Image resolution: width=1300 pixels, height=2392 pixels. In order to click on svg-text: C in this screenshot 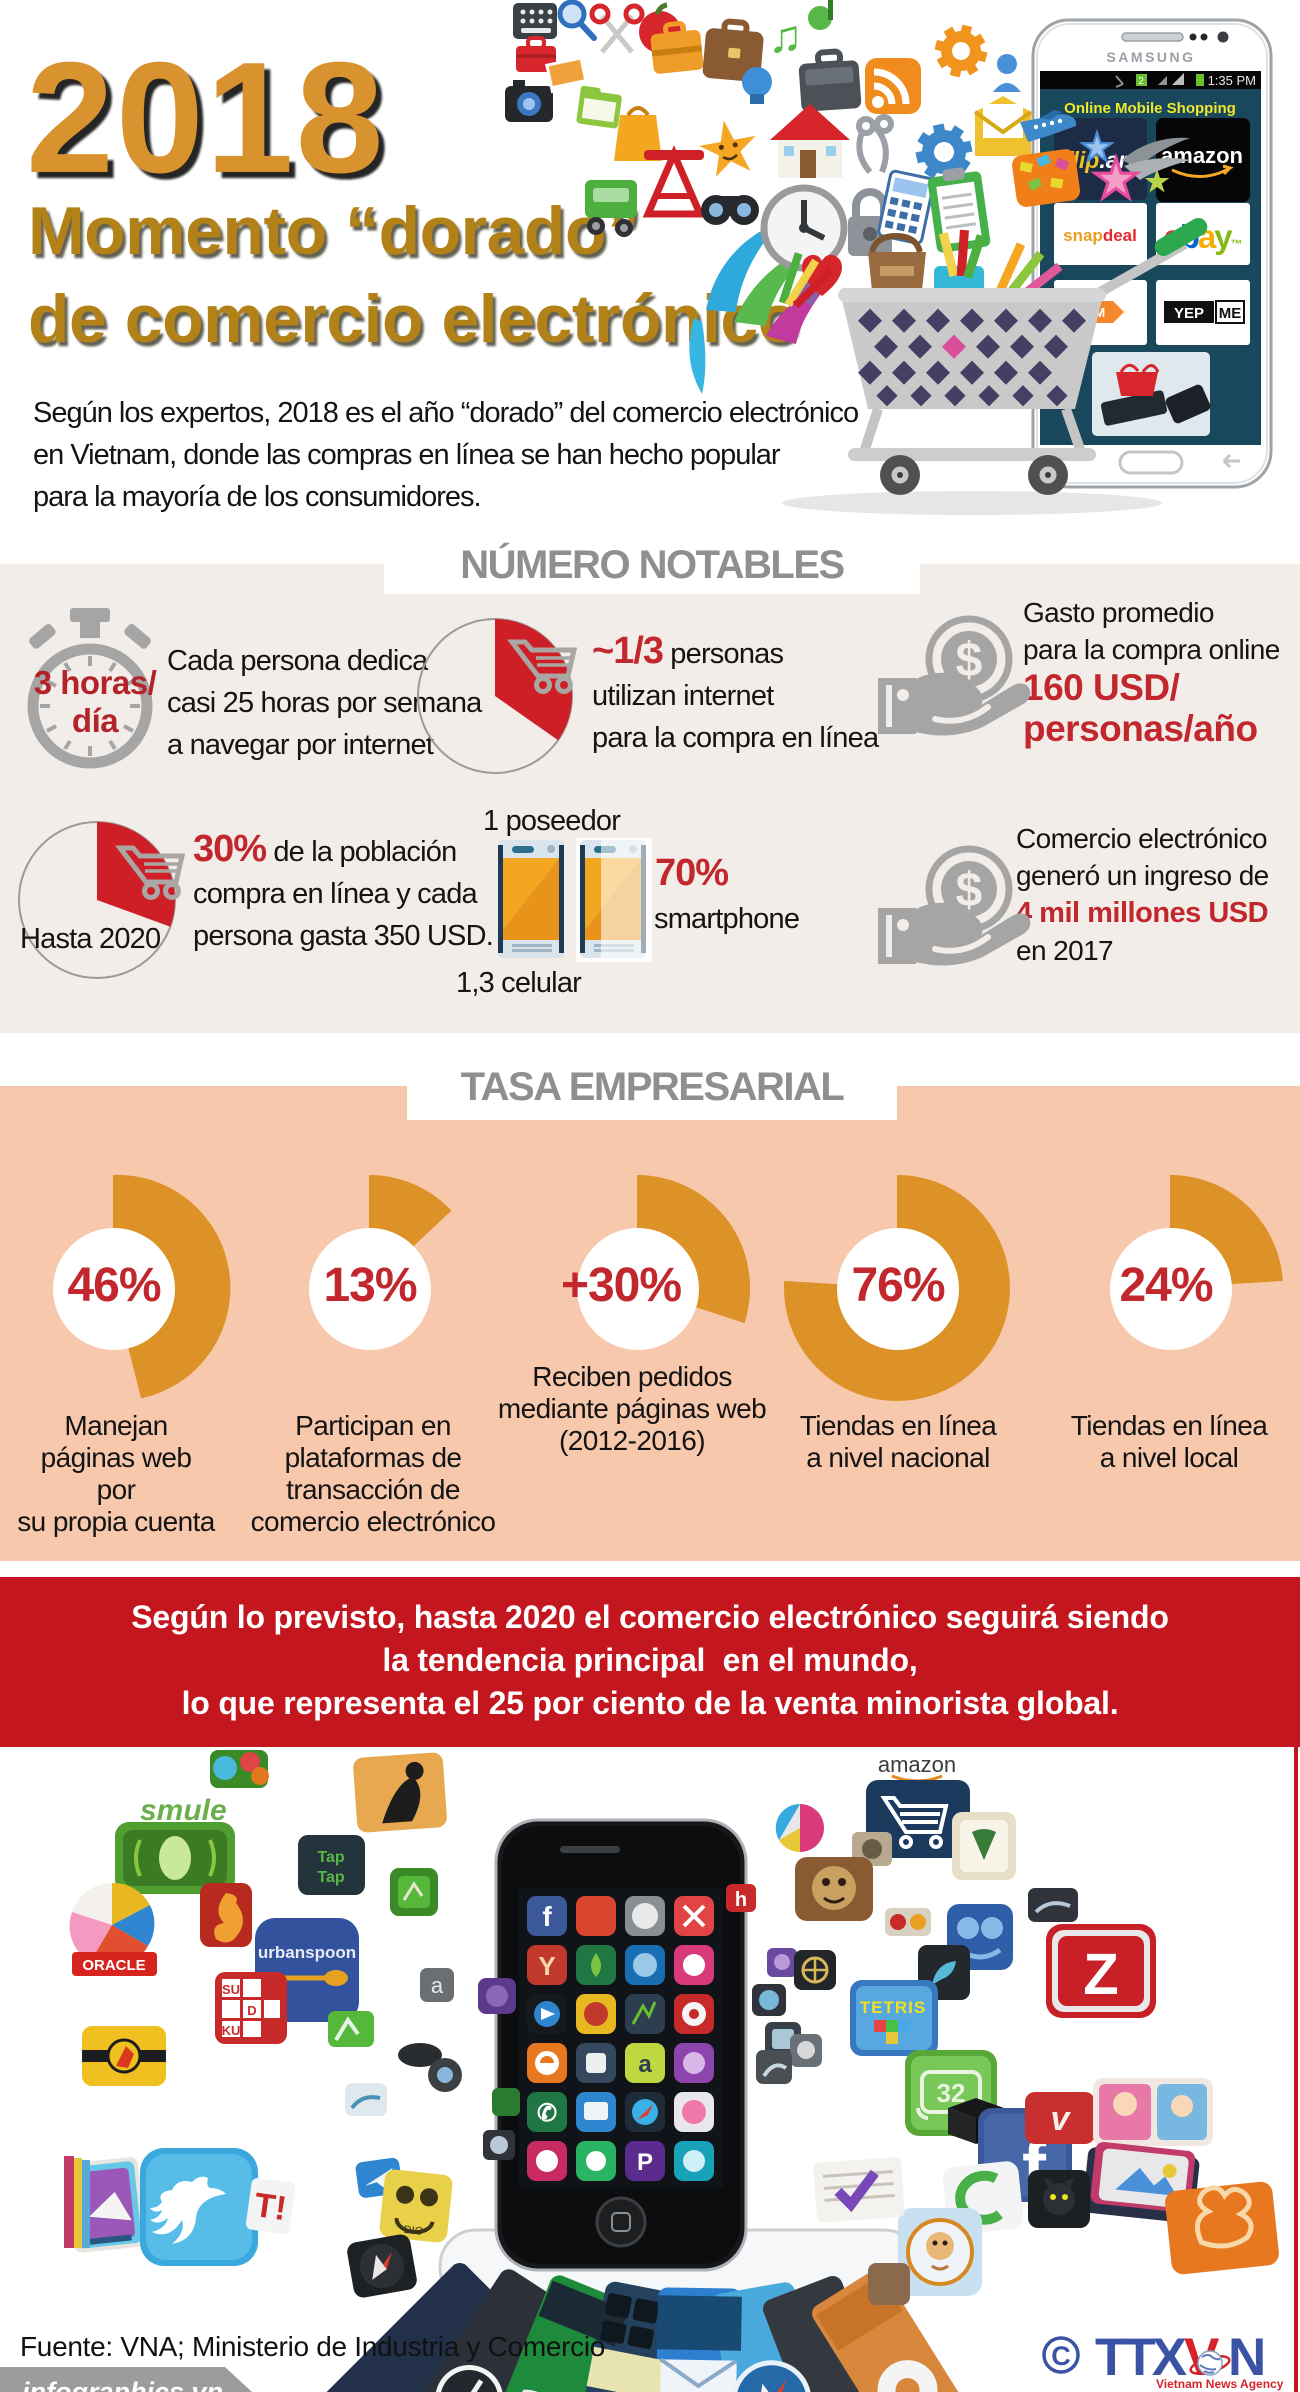, I will do `click(1061, 2356)`.